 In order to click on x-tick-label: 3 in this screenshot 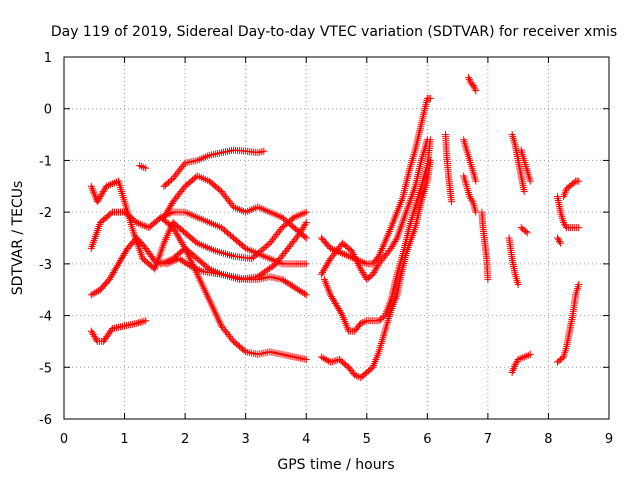, I will do `click(246, 439)`.